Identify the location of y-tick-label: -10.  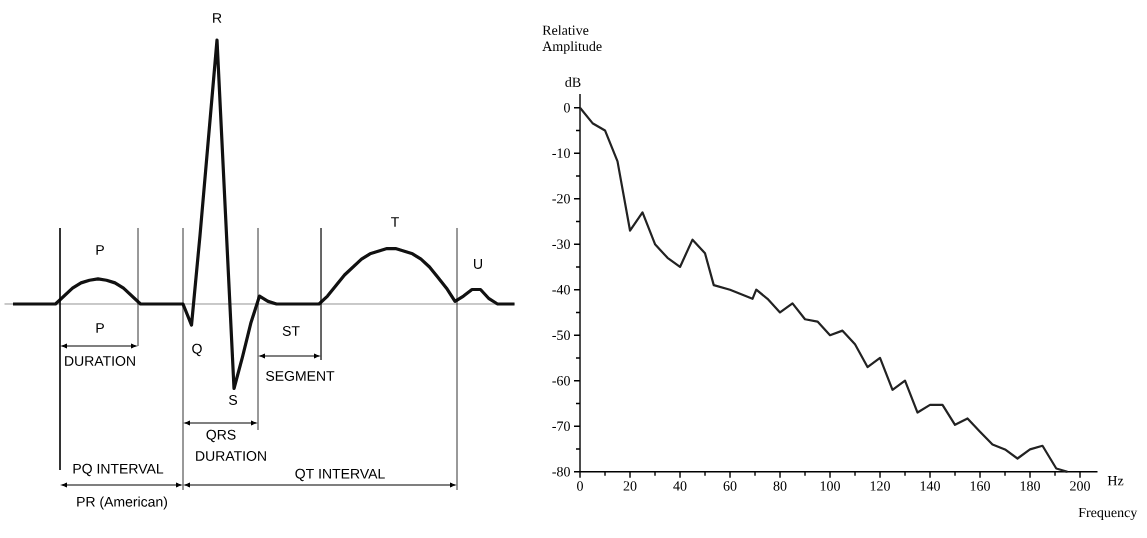
(561, 153).